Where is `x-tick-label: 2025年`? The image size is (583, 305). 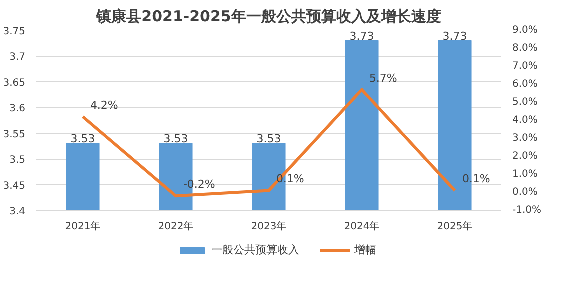
x-tick-label: 2025年 is located at coordinates (455, 226).